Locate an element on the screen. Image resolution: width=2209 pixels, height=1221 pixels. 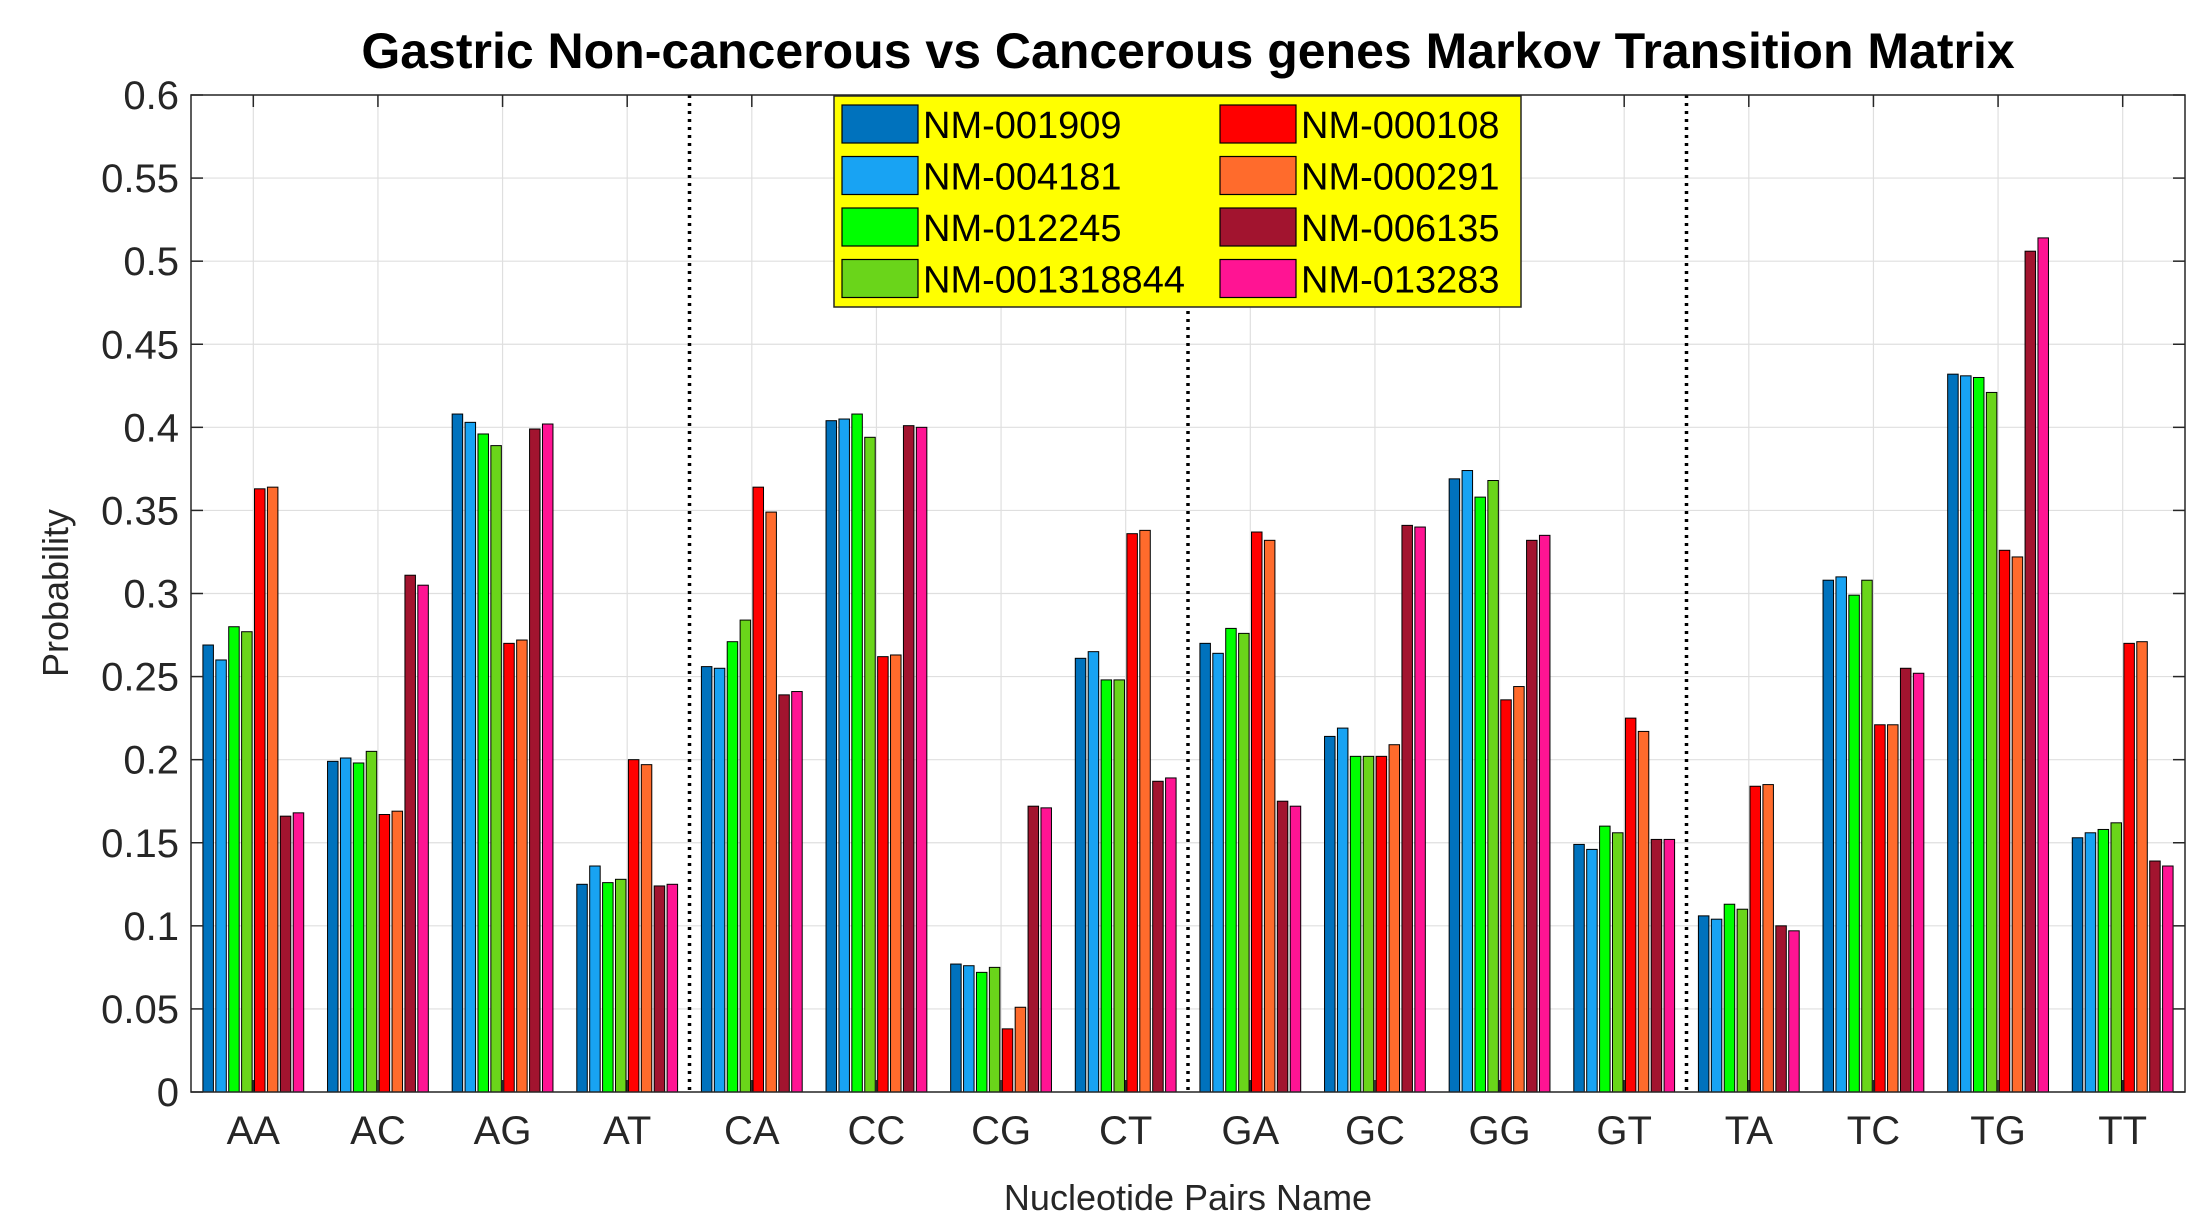
y-tick-label-12: 0.6 is located at coordinates (151, 96).